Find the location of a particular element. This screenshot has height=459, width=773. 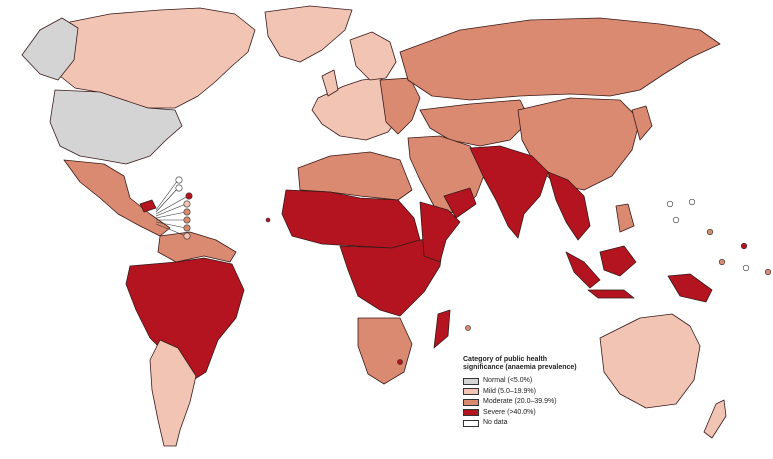

region-central-asia is located at coordinates (475, 123).